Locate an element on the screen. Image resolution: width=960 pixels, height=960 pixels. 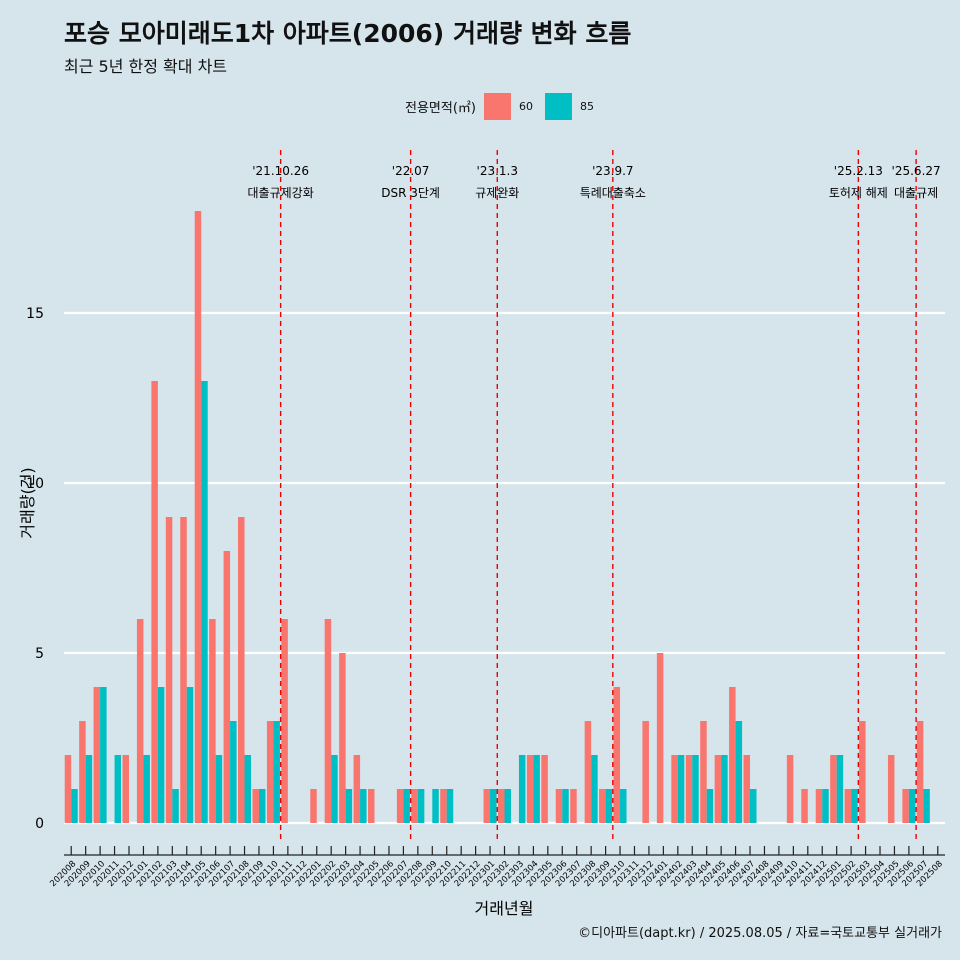
event-date: '21.10.26 is located at coordinates (280, 171).